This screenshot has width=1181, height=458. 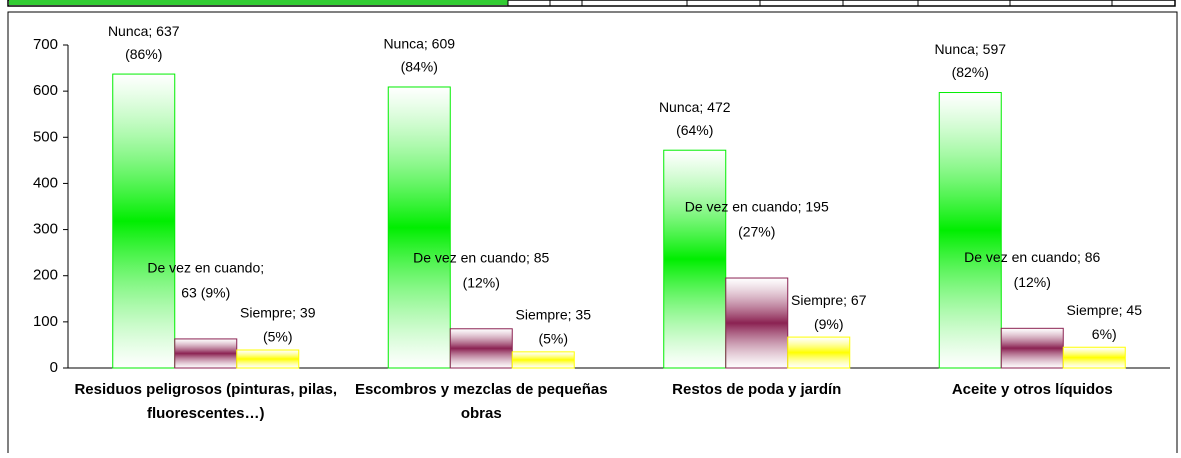 I want to click on data-label: De vez en cuando; 85, so click(x=481, y=257).